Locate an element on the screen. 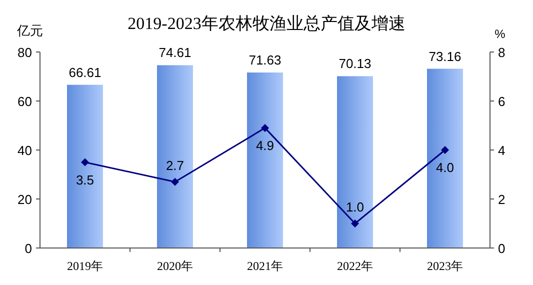 This screenshot has width=533, height=285. xtick: 2021年 is located at coordinates (265, 266).